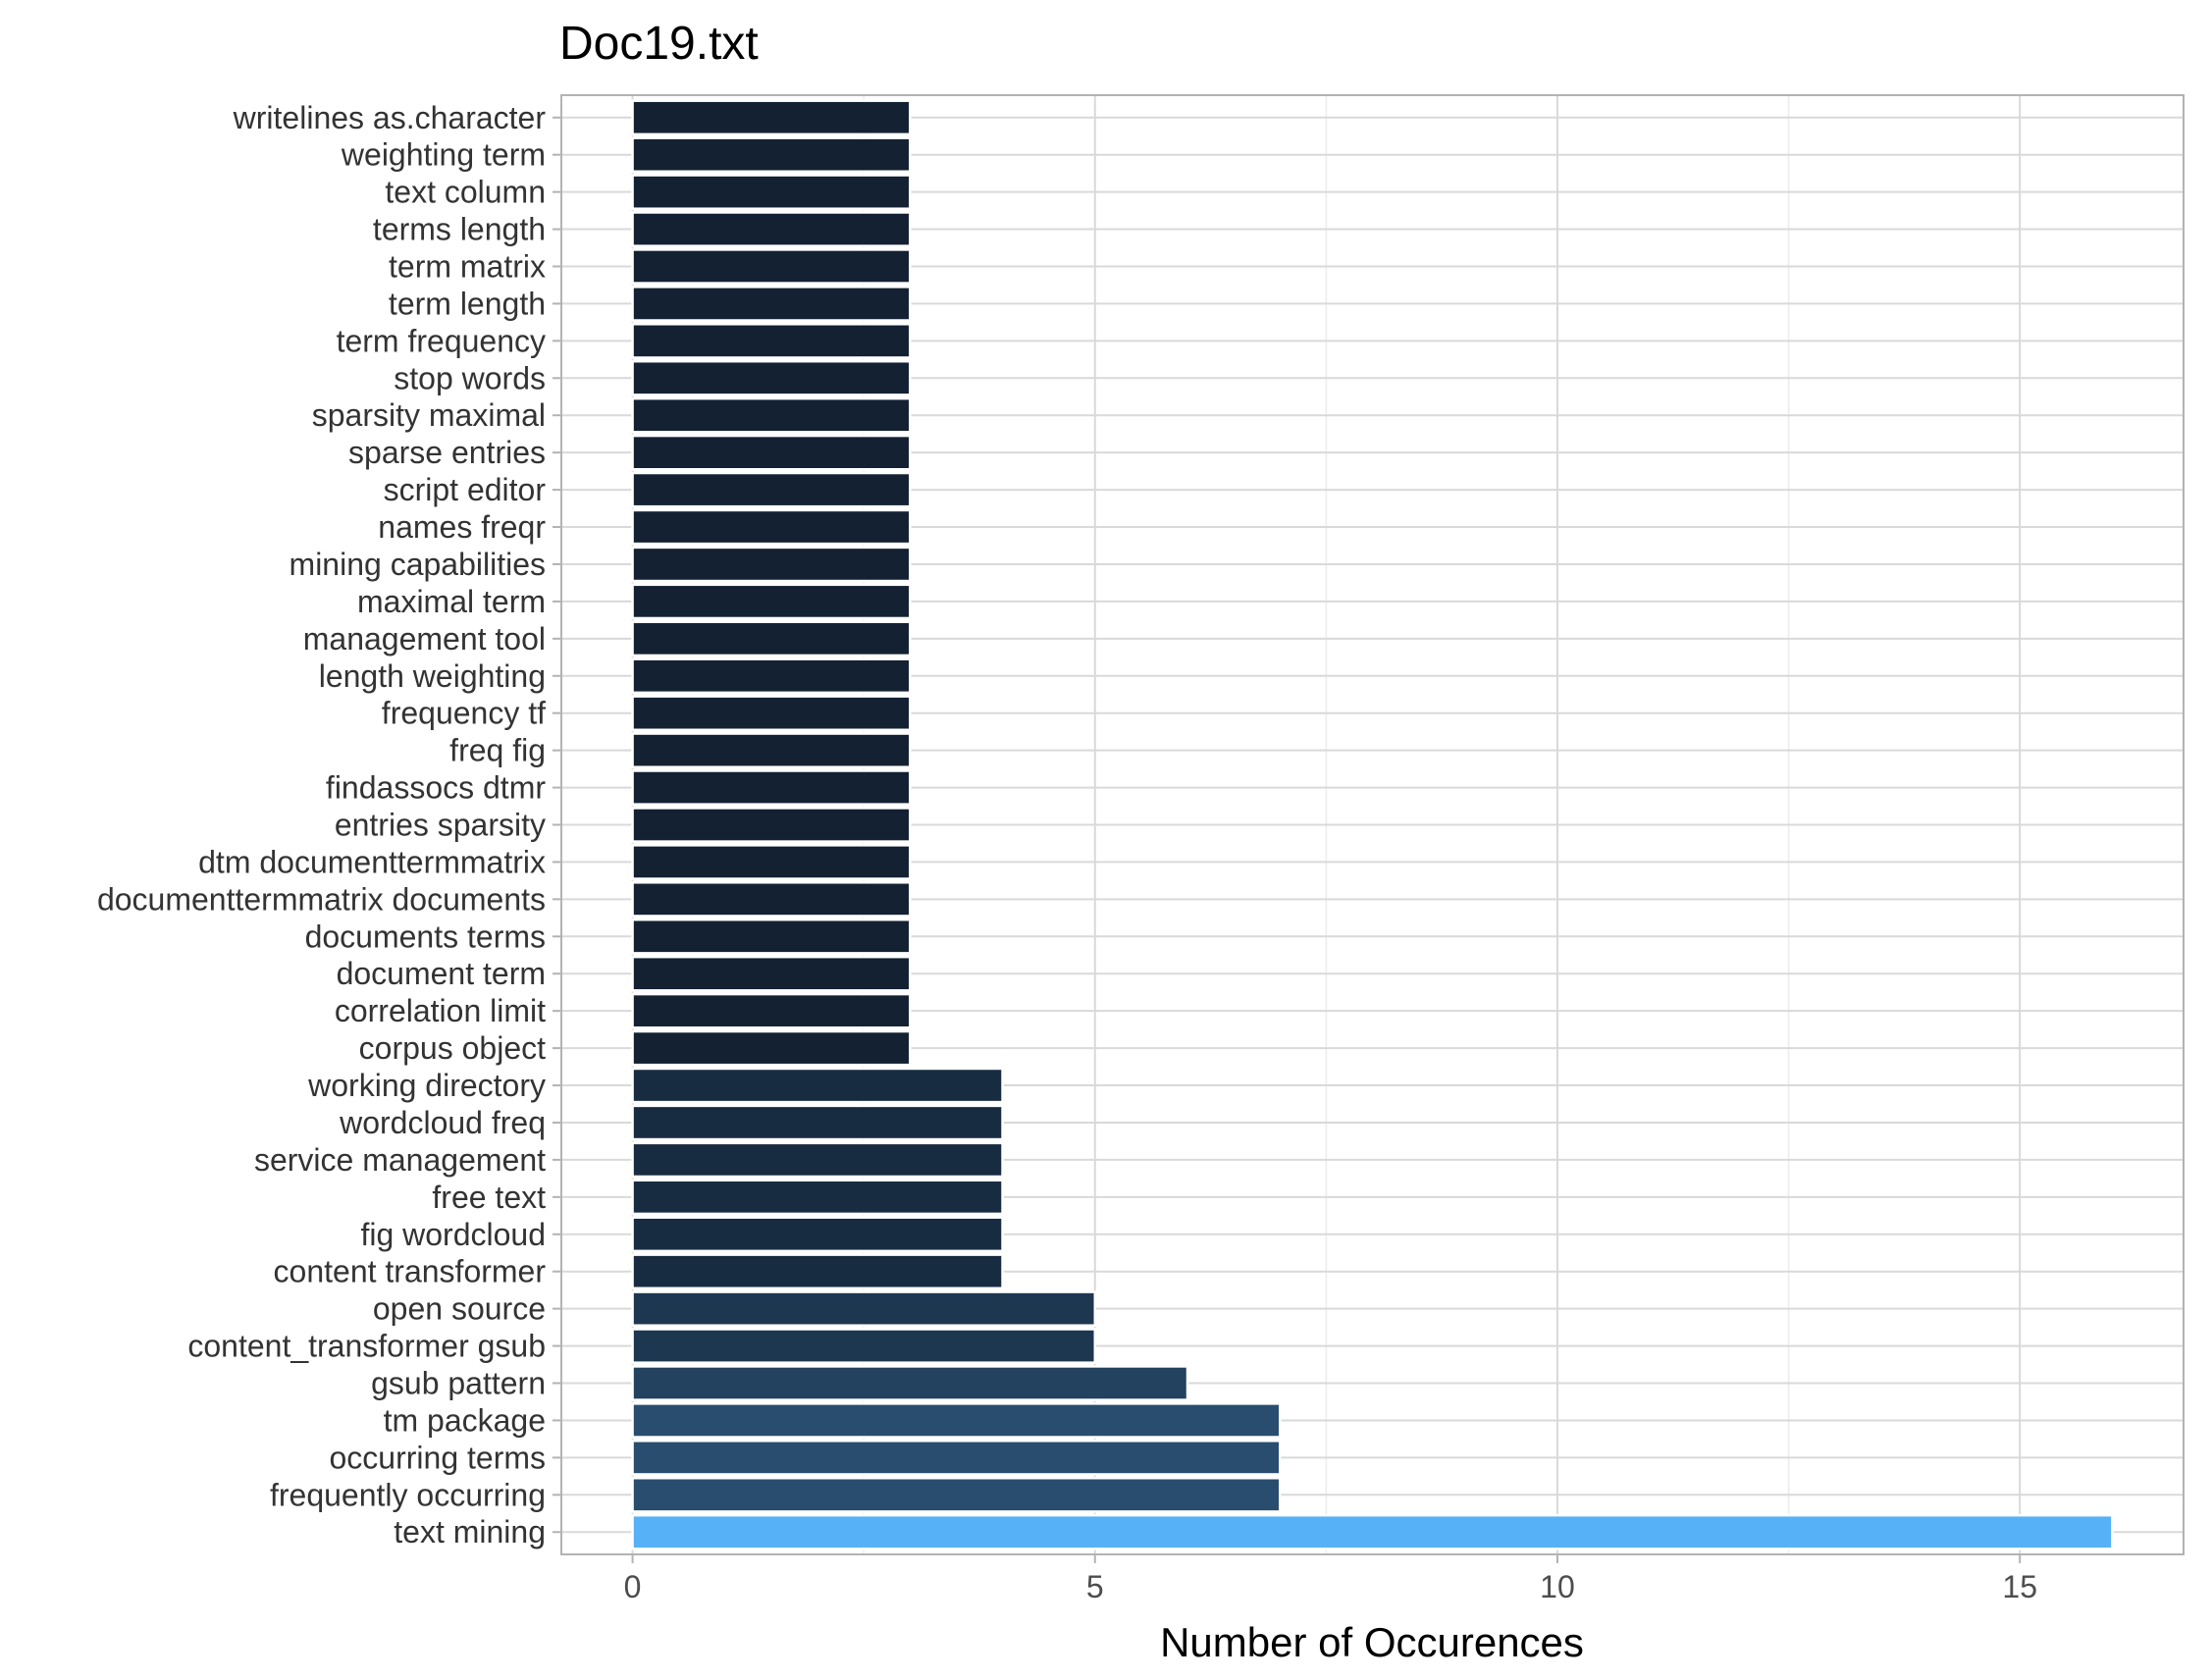 Image resolution: width=2212 pixels, height=1680 pixels. Describe the element at coordinates (1372, 1642) in the screenshot. I see `x-axis-title: Number of Occurences` at that location.